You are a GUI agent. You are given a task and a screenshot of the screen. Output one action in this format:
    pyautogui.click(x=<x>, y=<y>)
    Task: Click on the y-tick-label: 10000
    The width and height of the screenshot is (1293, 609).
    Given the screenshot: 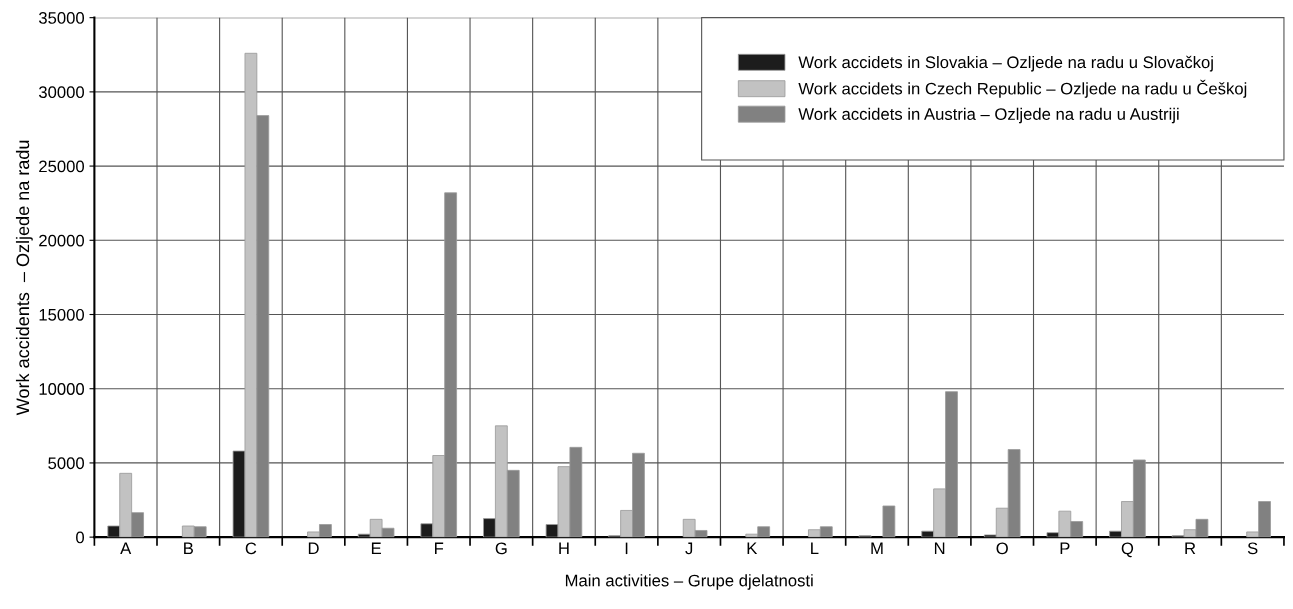 What is the action you would take?
    pyautogui.click(x=62, y=389)
    